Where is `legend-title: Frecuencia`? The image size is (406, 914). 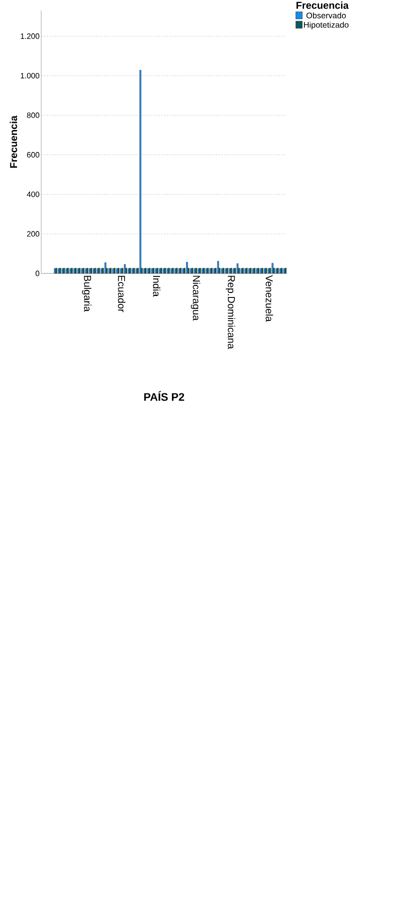 legend-title: Frecuencia is located at coordinates (322, 5).